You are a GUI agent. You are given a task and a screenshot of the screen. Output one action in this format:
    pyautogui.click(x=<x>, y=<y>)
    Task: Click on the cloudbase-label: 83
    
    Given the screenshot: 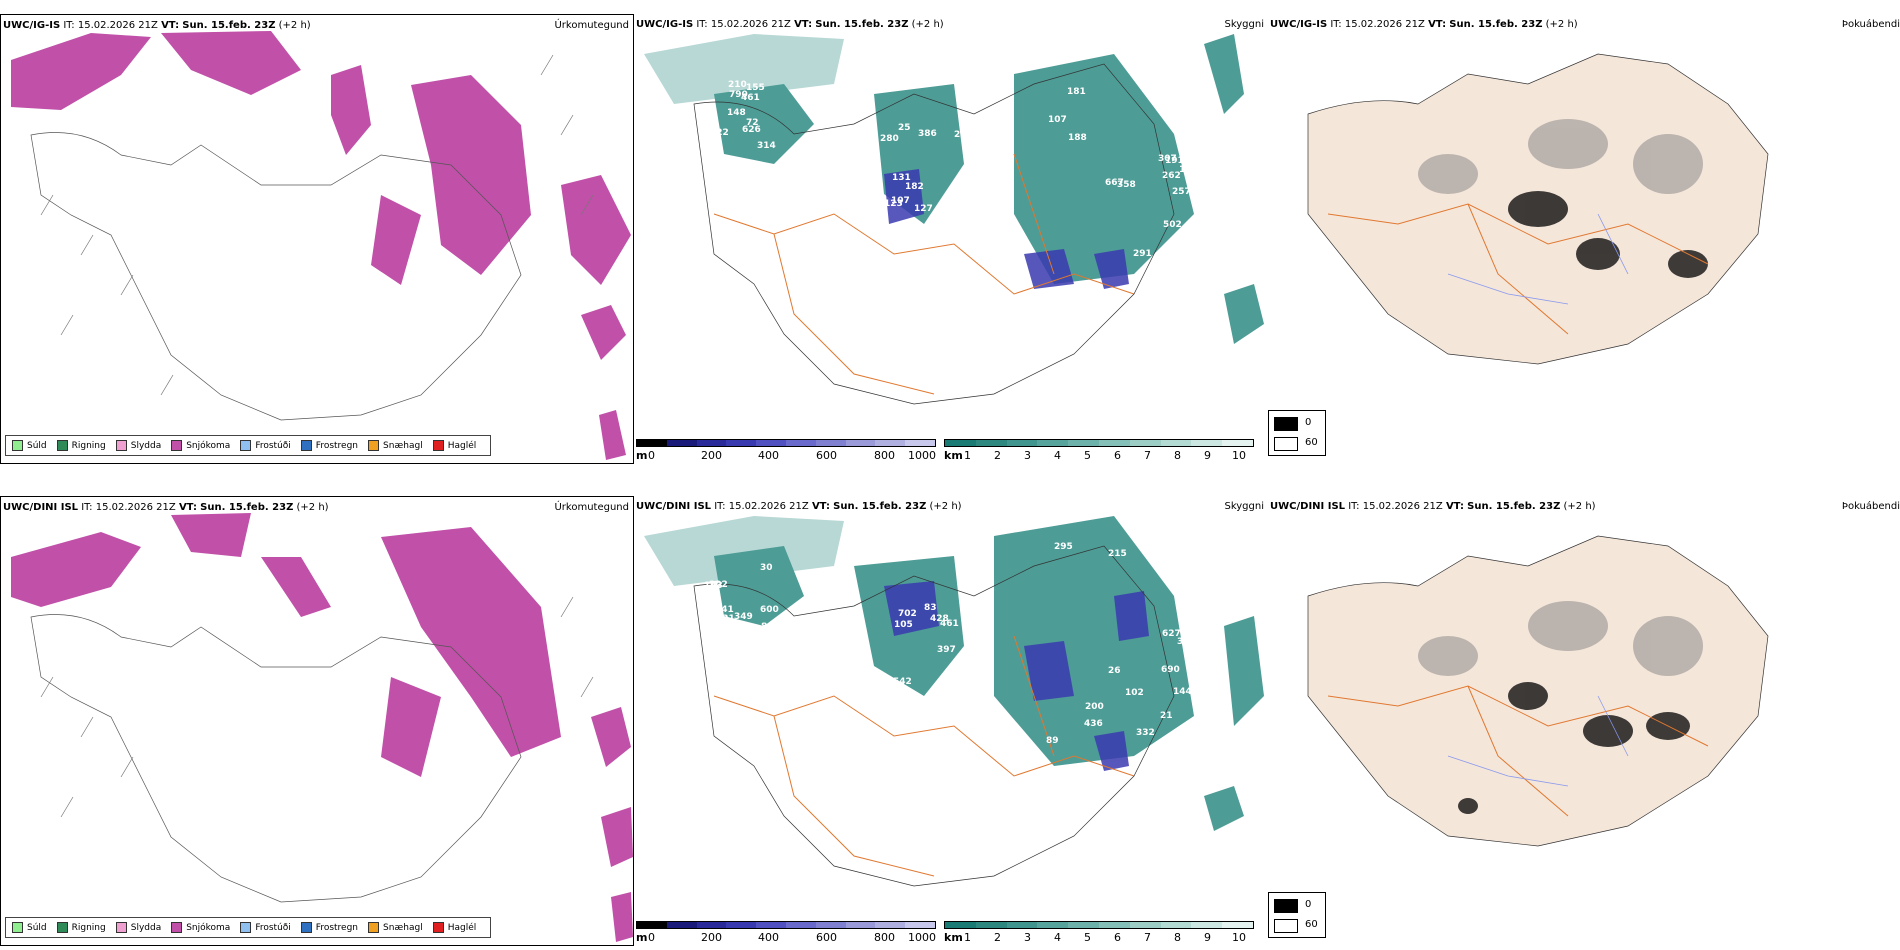 What is the action you would take?
    pyautogui.click(x=930, y=608)
    